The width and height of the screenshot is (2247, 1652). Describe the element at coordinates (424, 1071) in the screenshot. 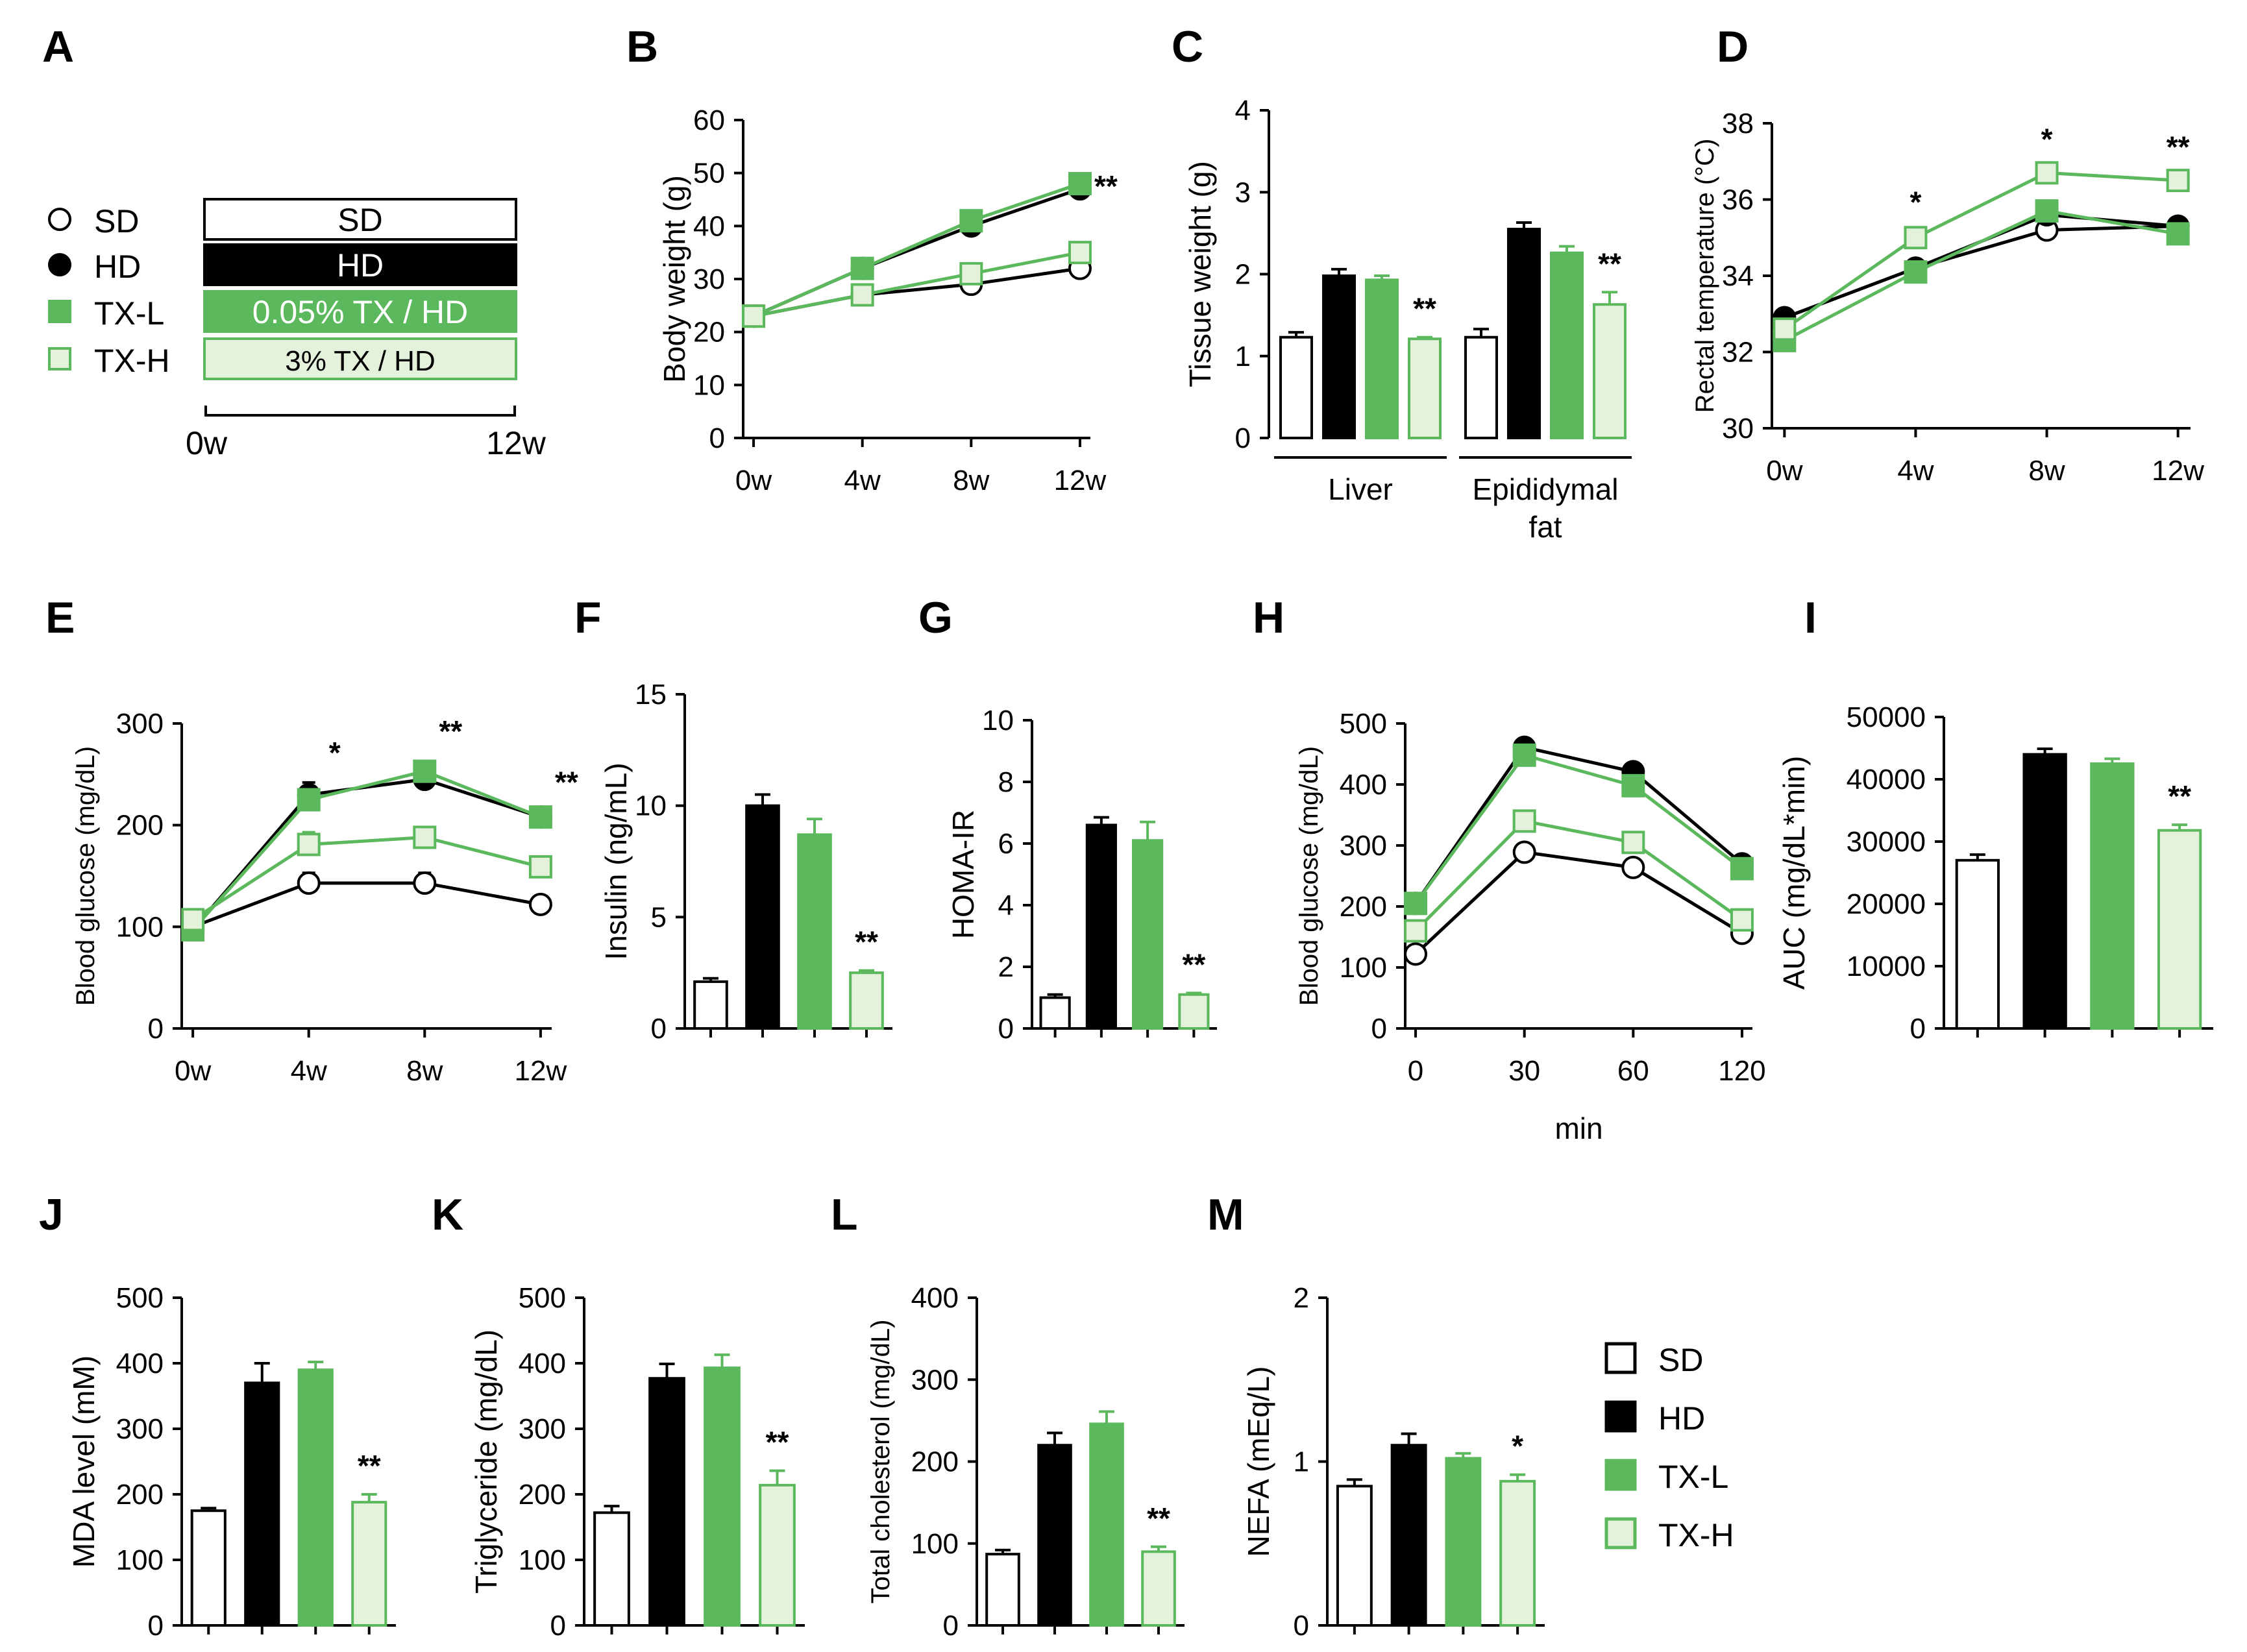

I see `x-tick-label: 8w` at that location.